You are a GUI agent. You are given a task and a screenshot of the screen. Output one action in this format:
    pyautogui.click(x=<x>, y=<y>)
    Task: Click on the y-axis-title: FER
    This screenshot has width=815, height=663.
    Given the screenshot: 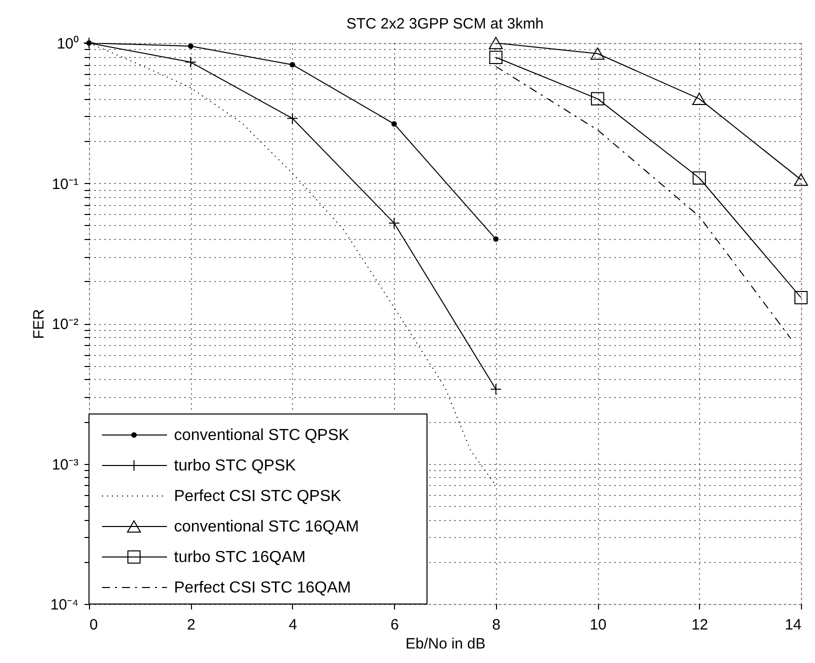 What is the action you would take?
    pyautogui.click(x=39, y=323)
    